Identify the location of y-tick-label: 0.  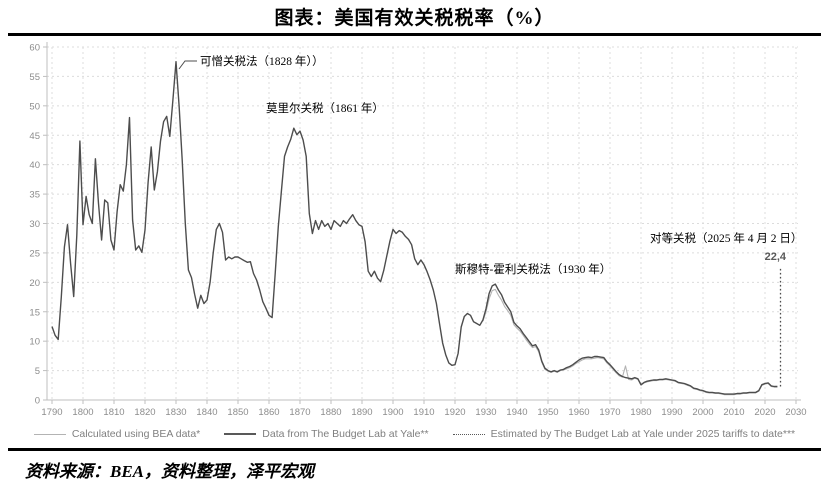
(37, 401).